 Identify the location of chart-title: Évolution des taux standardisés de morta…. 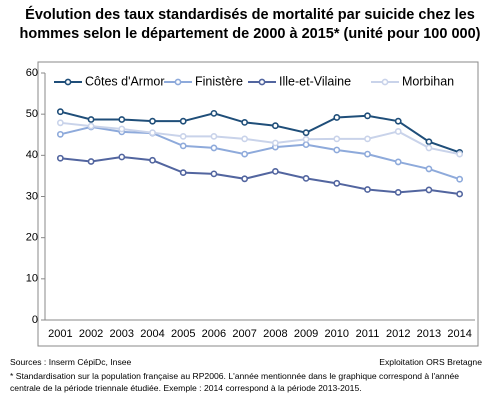
(250, 24).